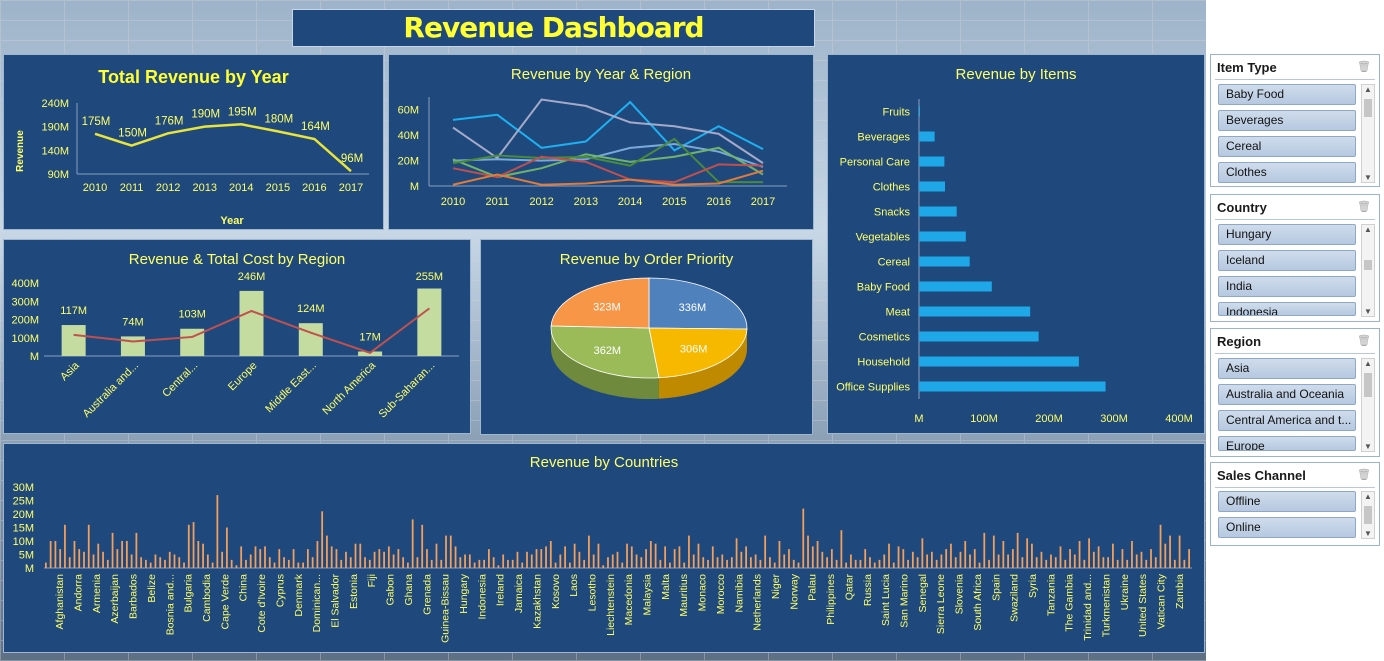 The width and height of the screenshot is (1384, 661). Describe the element at coordinates (1287, 234) in the screenshot. I see `slicer-item: Hungary` at that location.